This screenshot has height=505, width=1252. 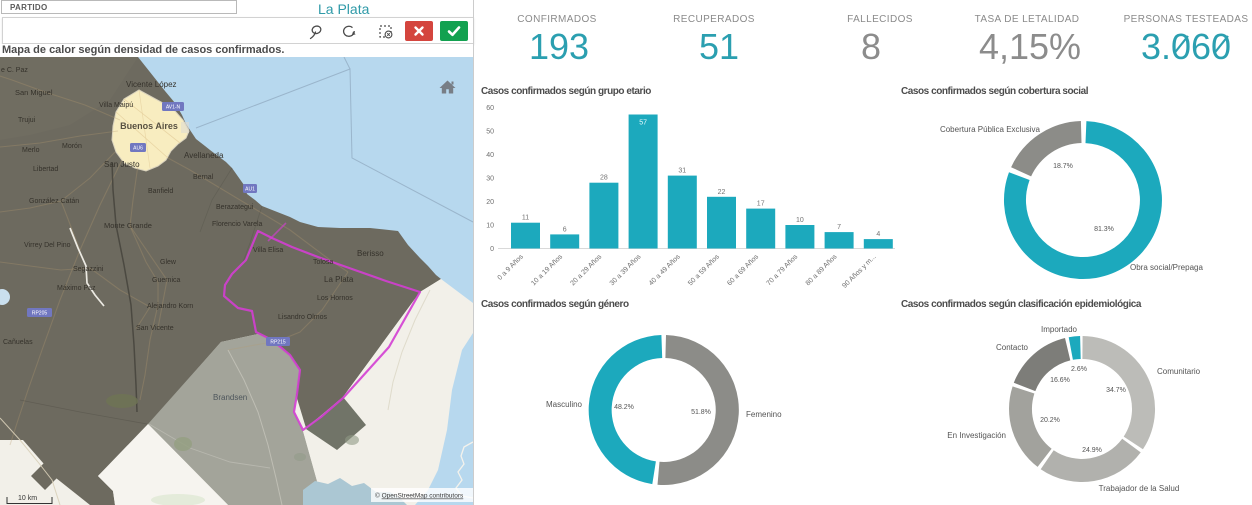 What do you see at coordinates (149, 126) in the screenshot?
I see `svg-text: Buenos Aires` at bounding box center [149, 126].